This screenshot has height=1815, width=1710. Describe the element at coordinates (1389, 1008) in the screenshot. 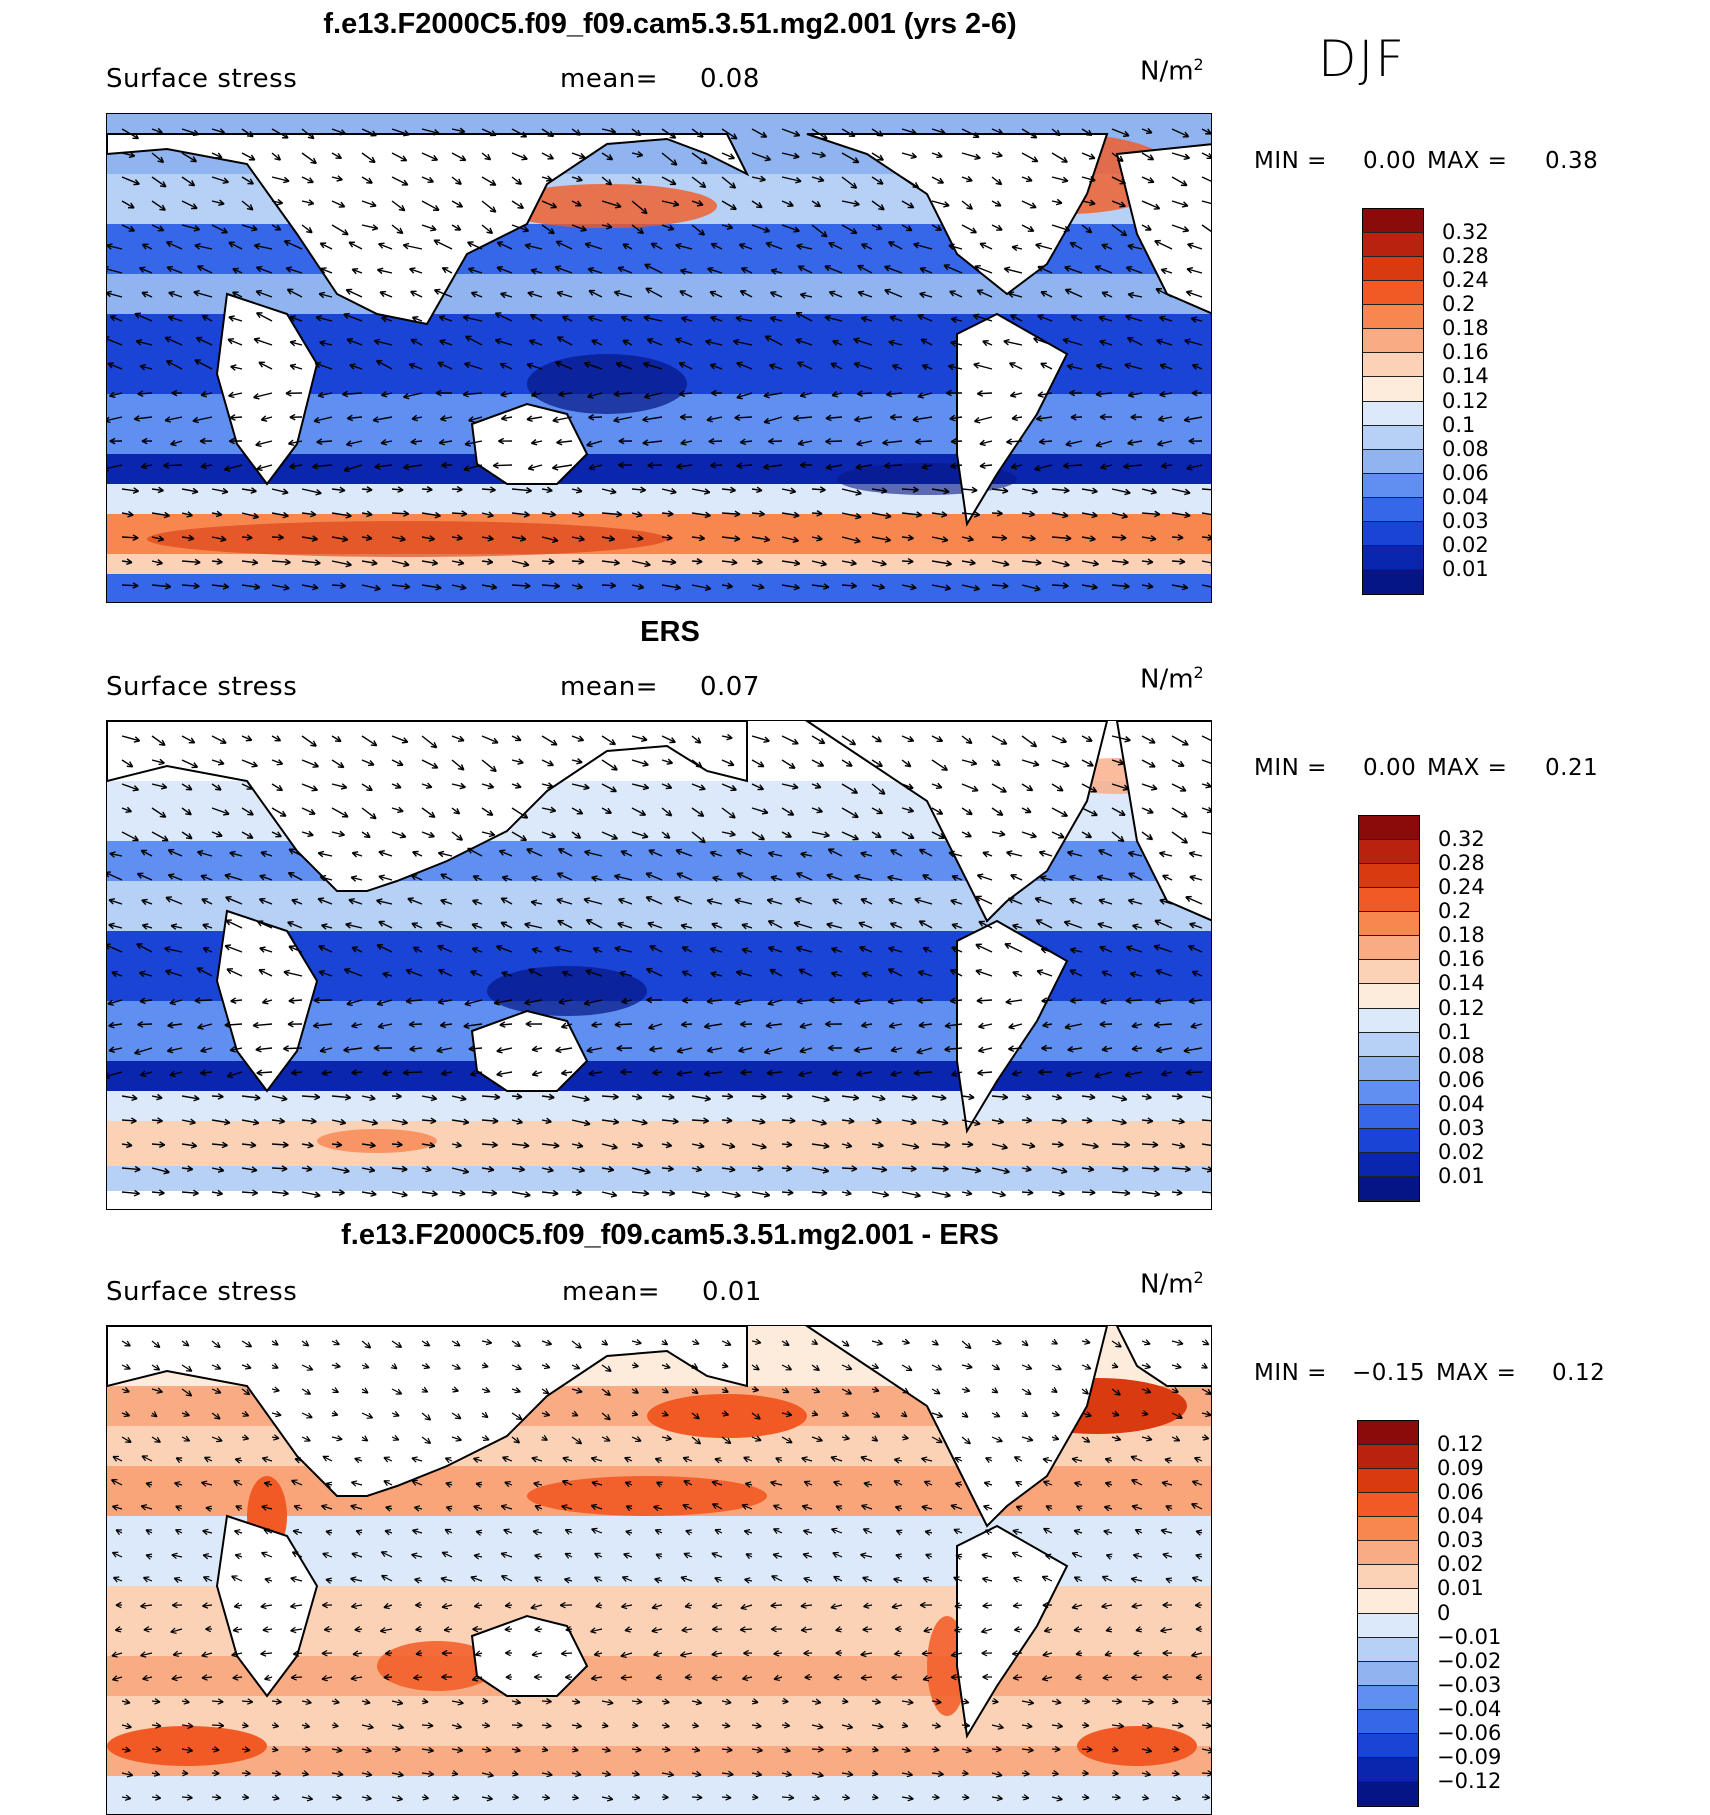

I see `panel-2-colorbar` at that location.